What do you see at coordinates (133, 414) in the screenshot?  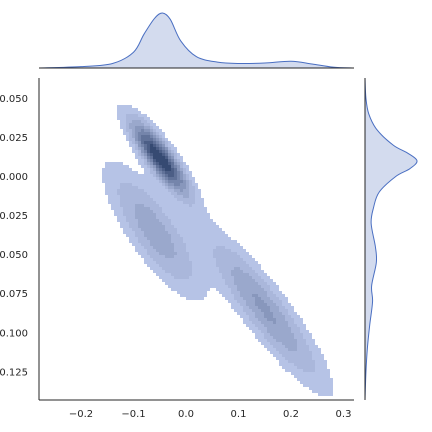 I see `x-tick-label: −0.1` at bounding box center [133, 414].